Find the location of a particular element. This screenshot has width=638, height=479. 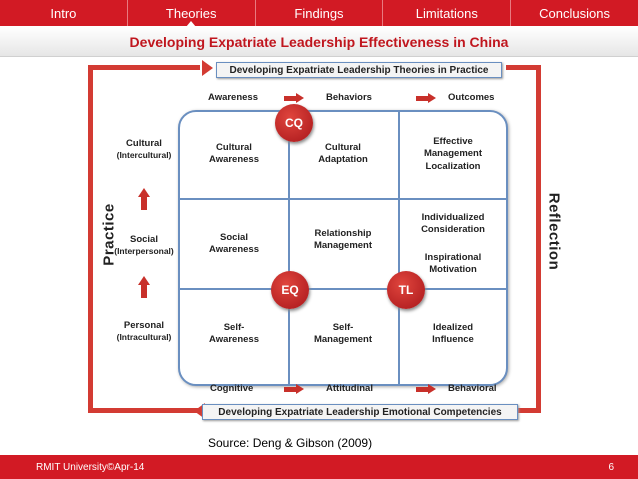

level-main-label: Cultural is located at coordinates (144, 143).